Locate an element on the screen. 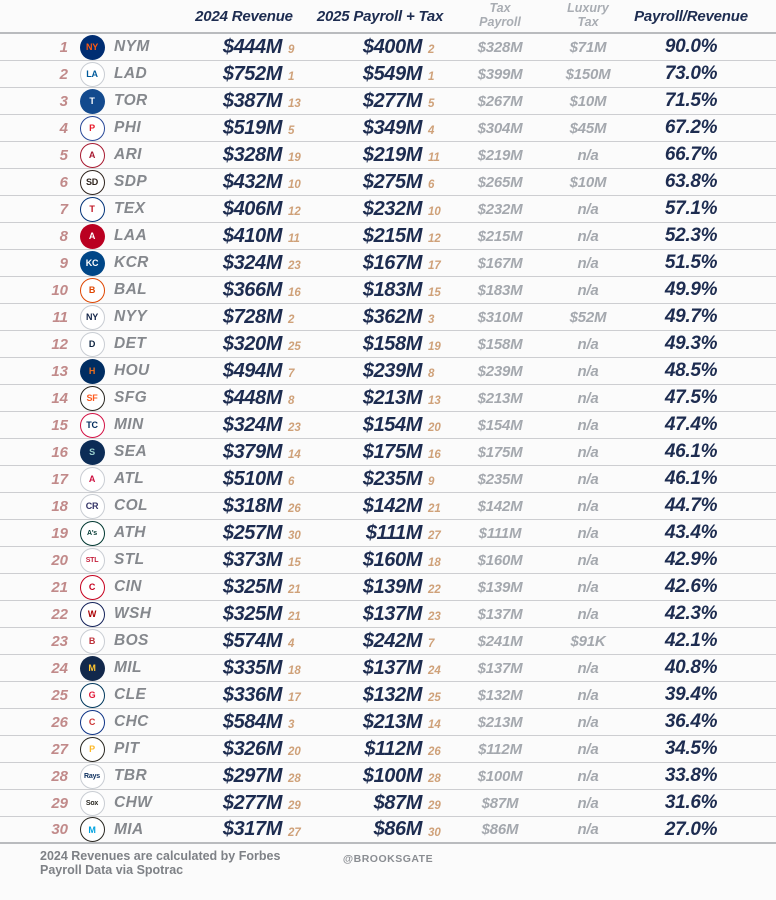  table-row: 30 M MIA $317M 27 $86M 30 $86M n/a 27.0% is located at coordinates (388, 830).